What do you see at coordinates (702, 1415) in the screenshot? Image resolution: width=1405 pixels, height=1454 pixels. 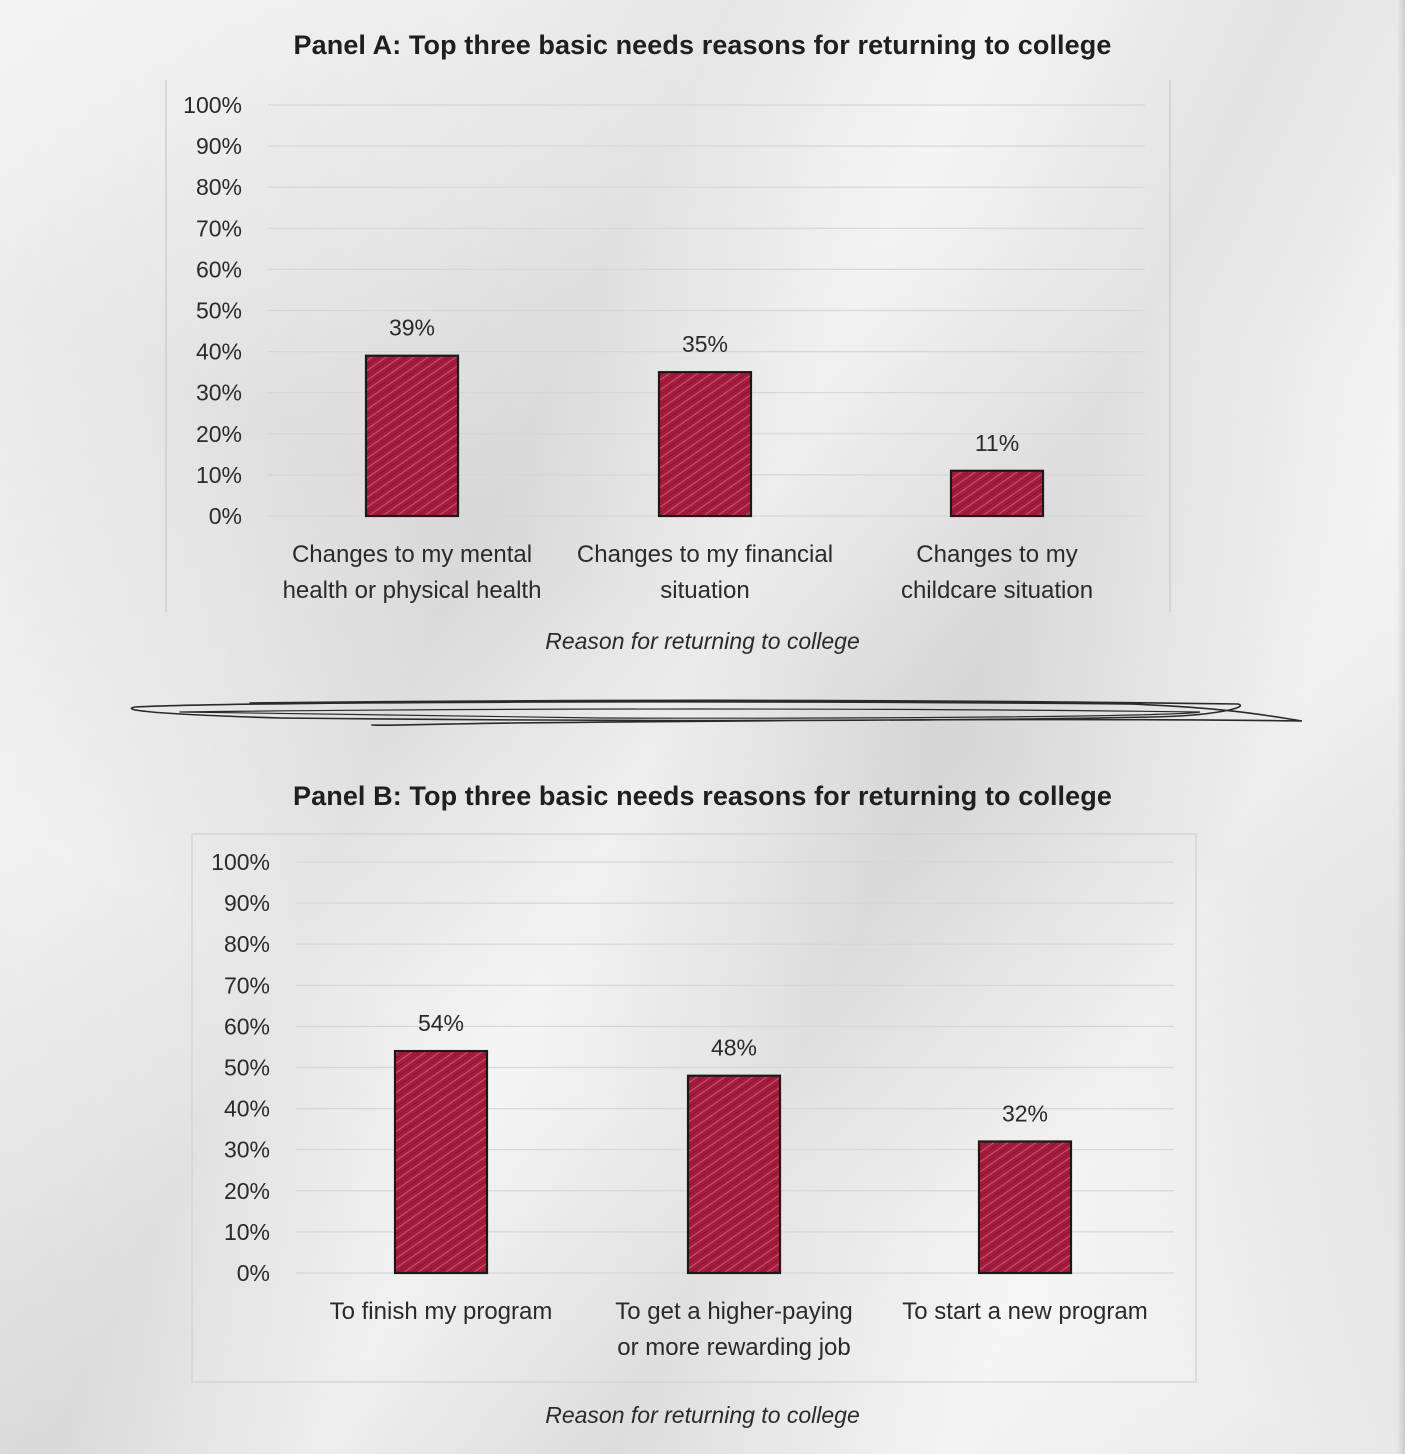 I see `panel-b-x-axis-label: Reason for returning to college` at bounding box center [702, 1415].